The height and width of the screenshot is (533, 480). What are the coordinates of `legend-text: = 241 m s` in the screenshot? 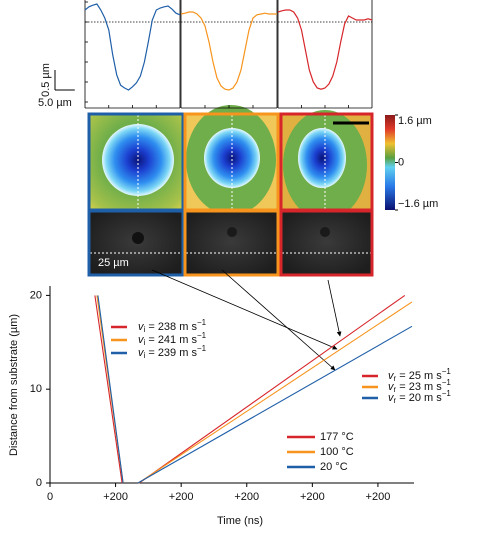 It's located at (171, 340).